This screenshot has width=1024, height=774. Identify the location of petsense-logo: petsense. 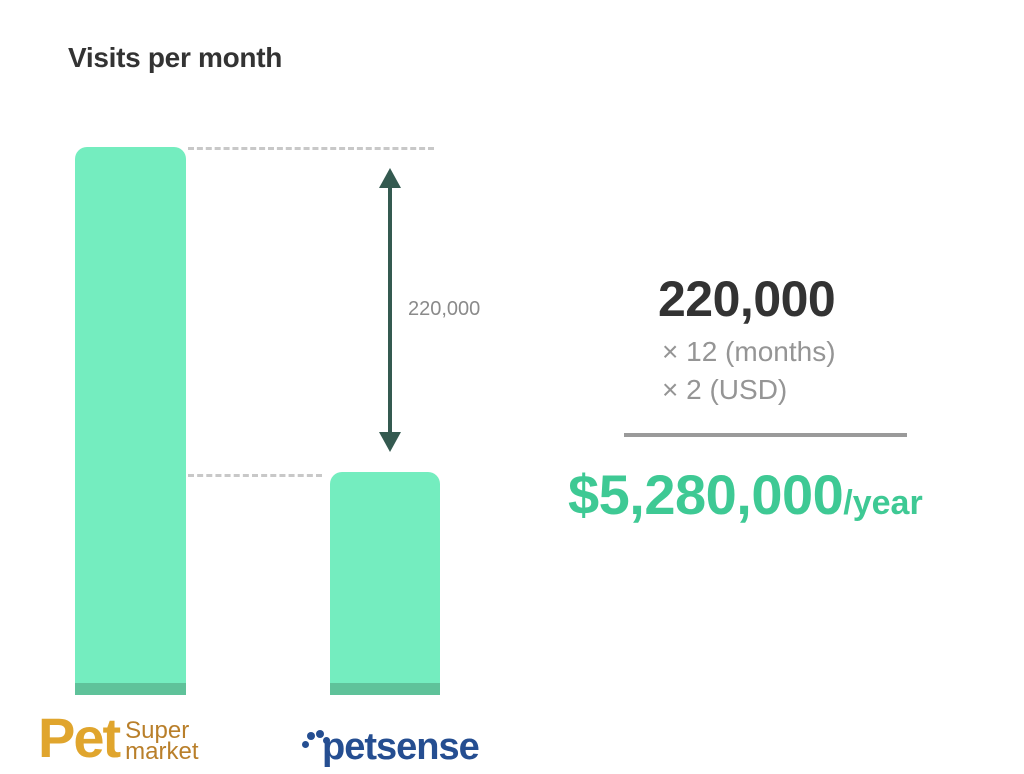
(391, 747).